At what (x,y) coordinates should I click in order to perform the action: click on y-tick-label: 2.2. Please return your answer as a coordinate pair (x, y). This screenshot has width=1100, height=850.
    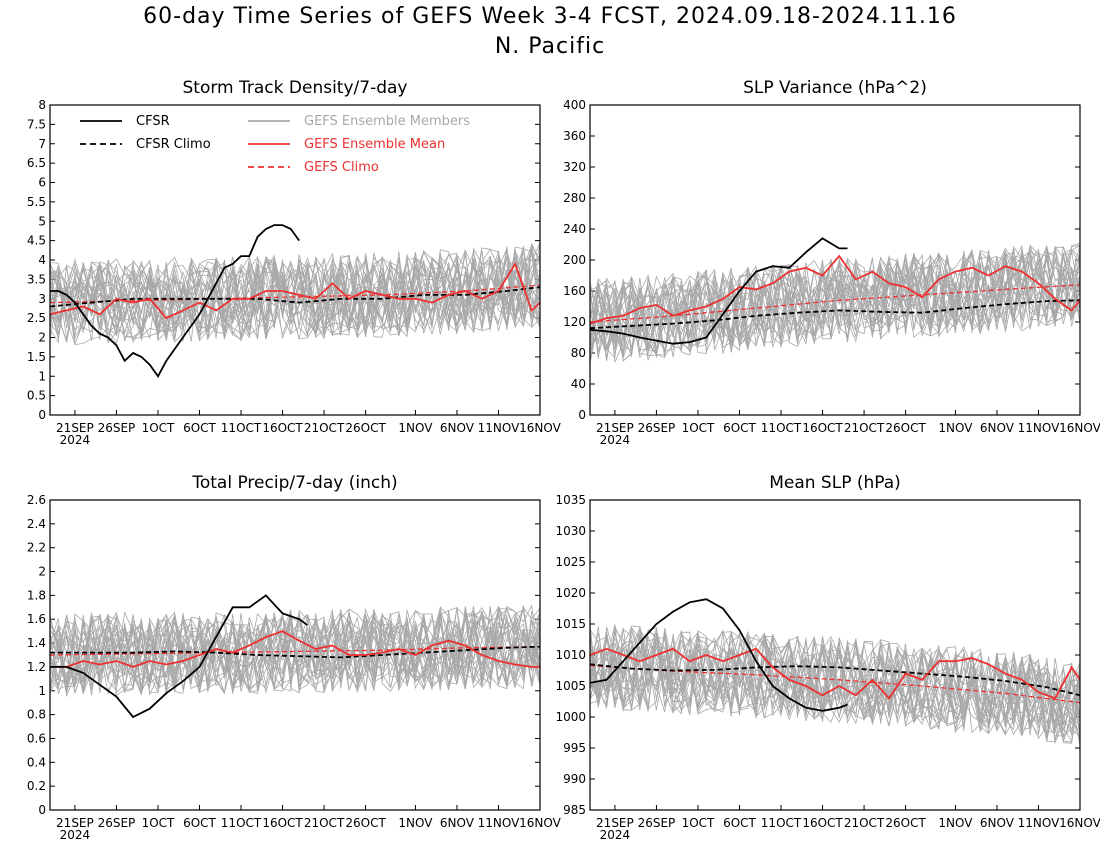
    Looking at the image, I should click on (36, 548).